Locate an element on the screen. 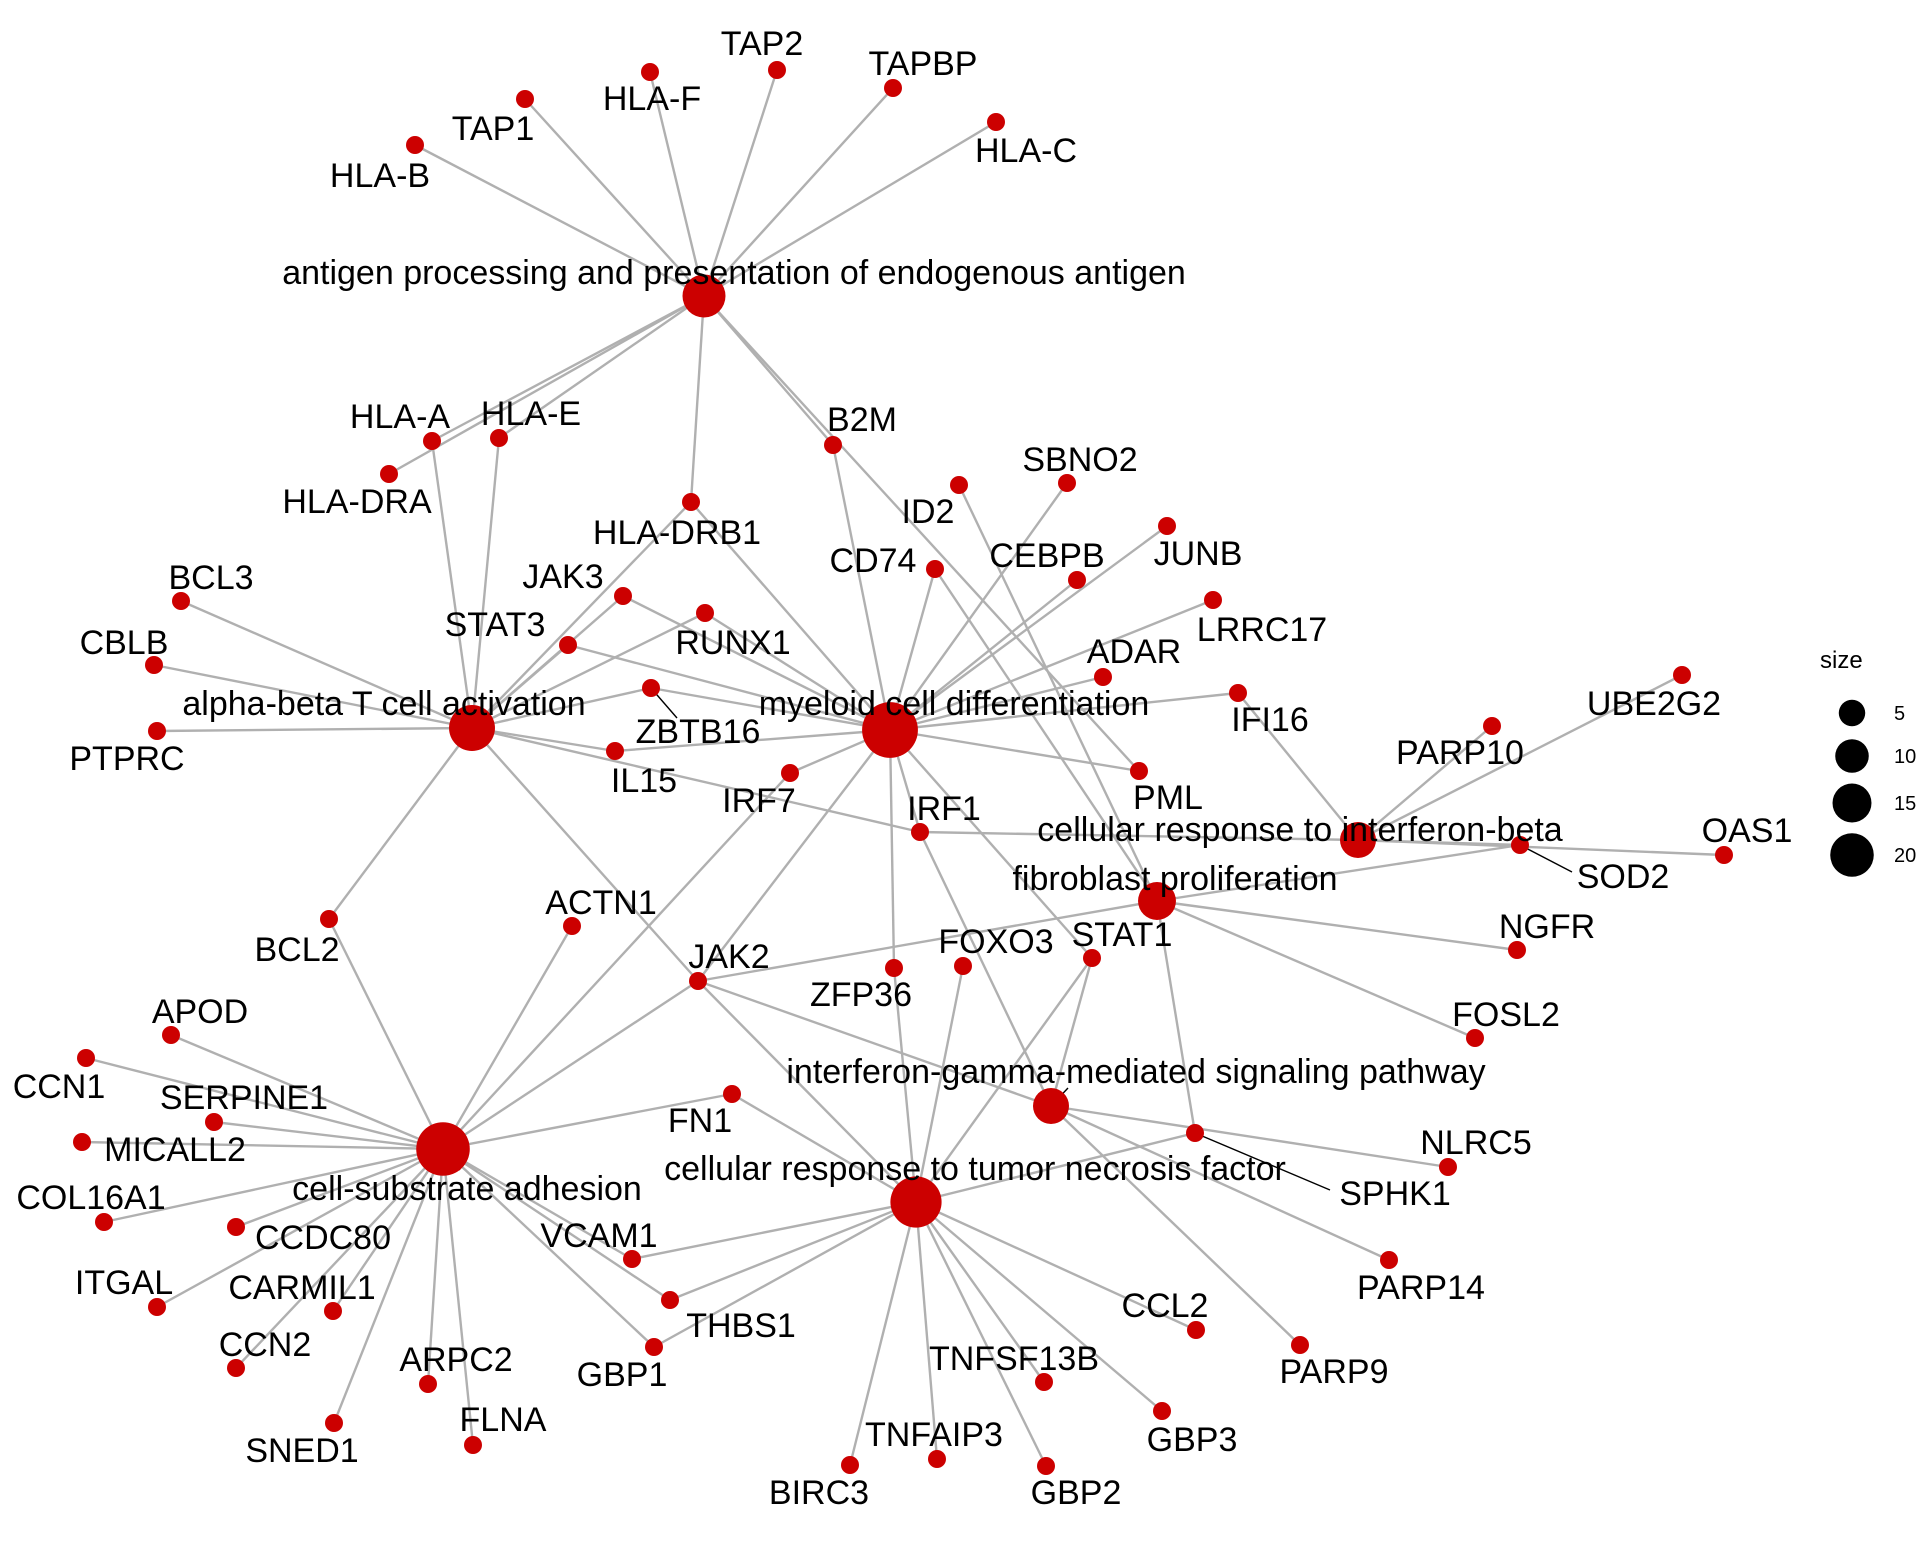 The height and width of the screenshot is (1541, 1920). category-node-ifng is located at coordinates (1051, 1106).